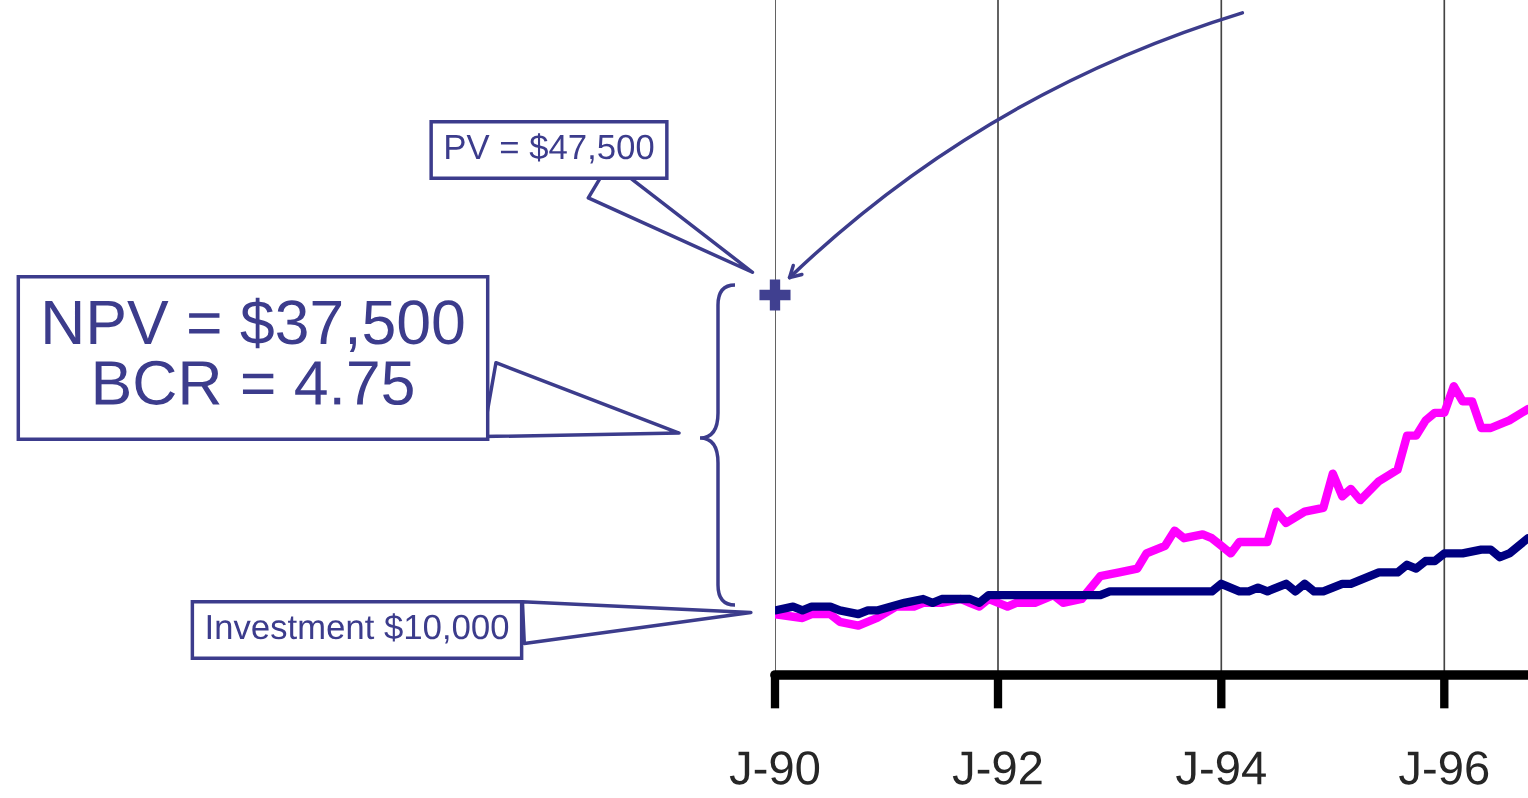 This screenshot has width=1528, height=798. I want to click on text: PV = $47,500, so click(550, 148).